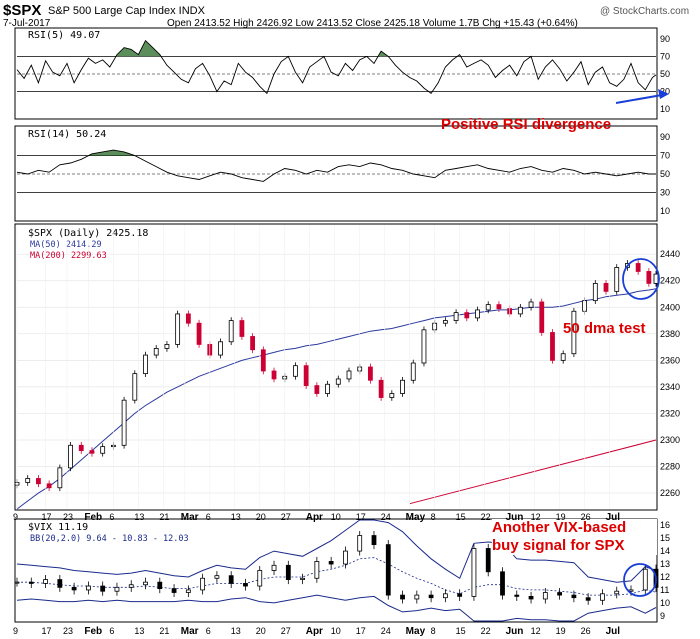 The width and height of the screenshot is (700, 639). I want to click on rsi5-label: RSI(5) 49.07, so click(64, 35).